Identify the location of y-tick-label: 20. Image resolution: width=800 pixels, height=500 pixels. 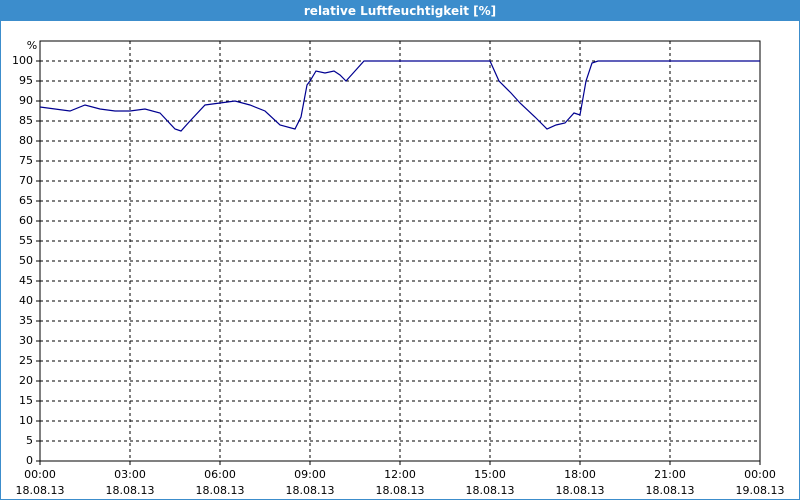
(26, 380).